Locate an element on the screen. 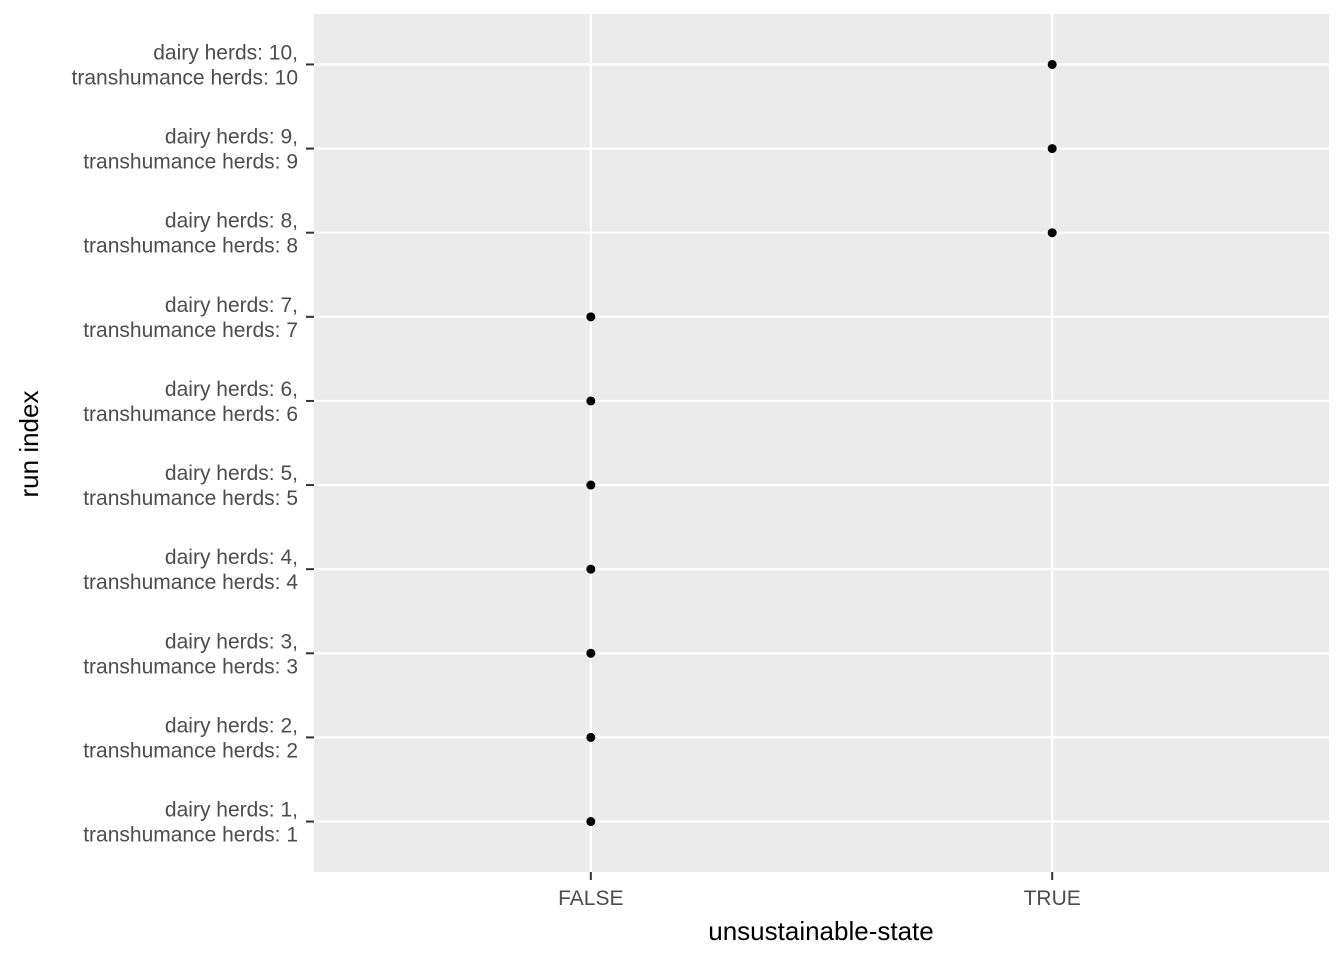 This screenshot has height=960, width=1344. x-tick-label: FALSE is located at coordinates (590, 898).